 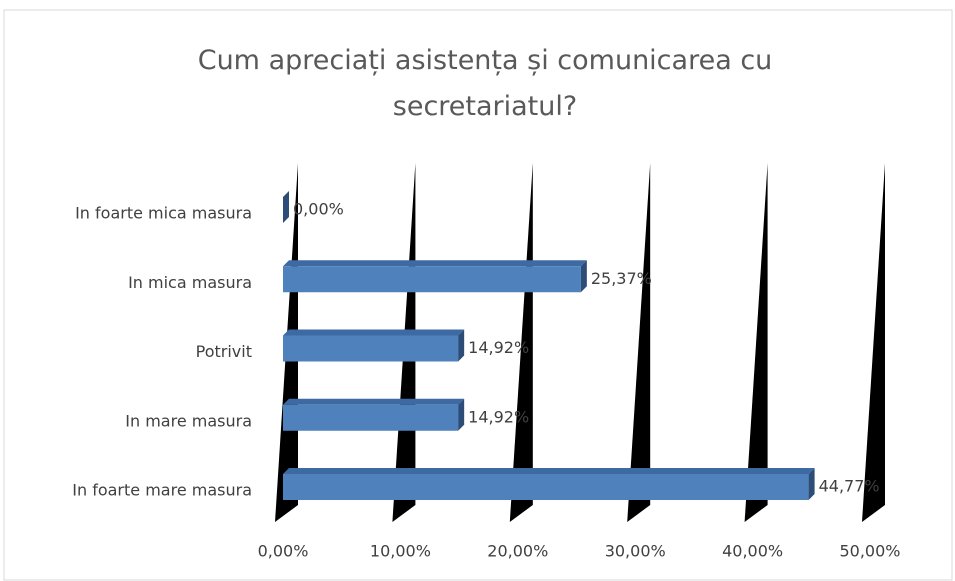 What do you see at coordinates (849, 486) in the screenshot?
I see `value-label: 44,77%` at bounding box center [849, 486].